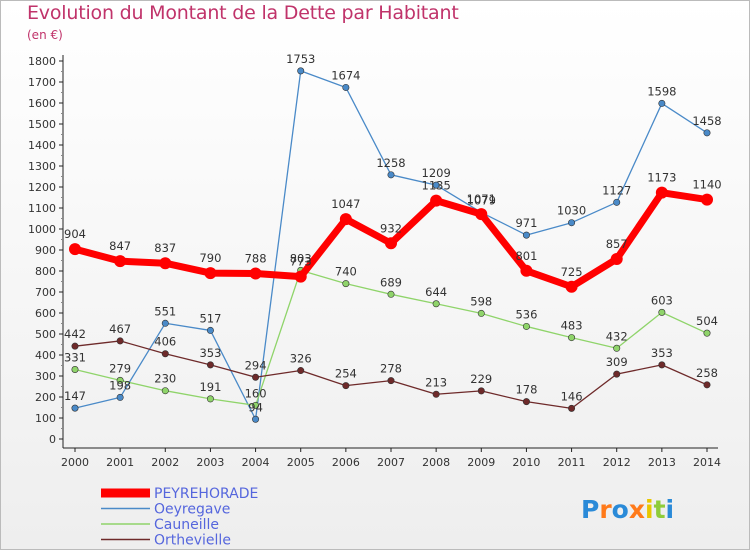 The image size is (750, 550). I want to click on data-label: 229, so click(481, 379).